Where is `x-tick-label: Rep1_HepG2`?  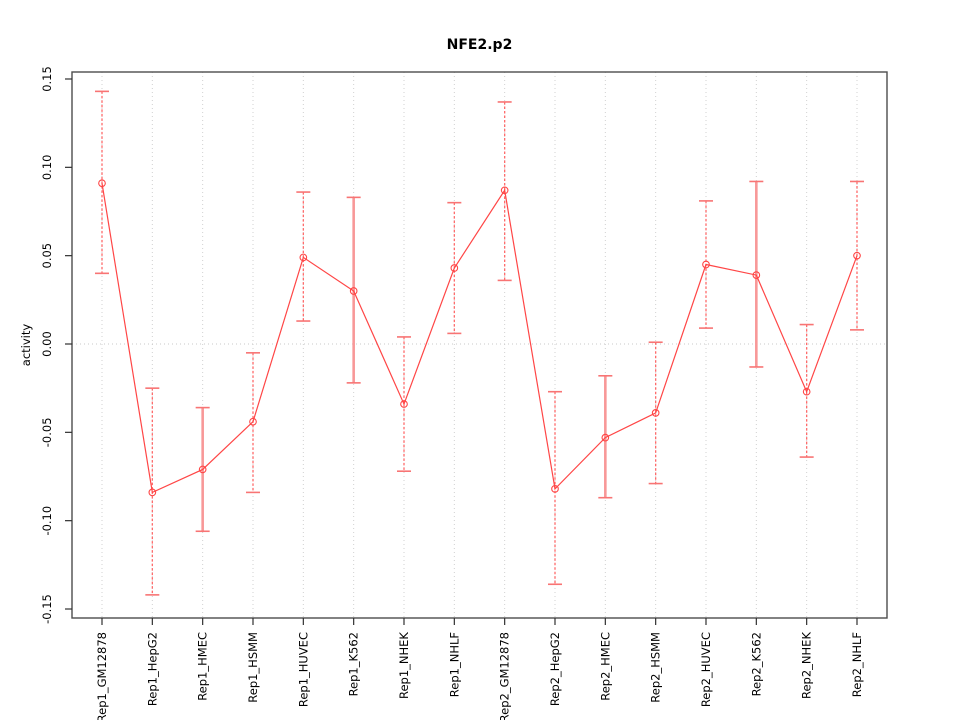 x-tick-label: Rep1_HepG2 is located at coordinates (152, 669).